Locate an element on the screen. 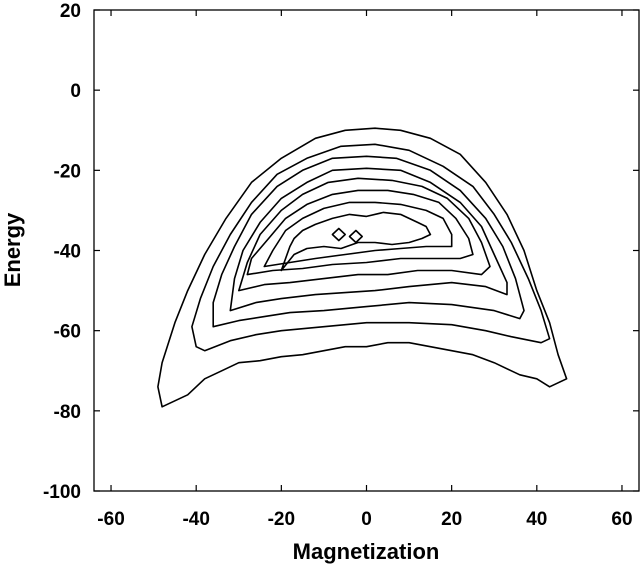 This screenshot has width=640, height=568. y-axis-title: Energy is located at coordinates (12, 249).